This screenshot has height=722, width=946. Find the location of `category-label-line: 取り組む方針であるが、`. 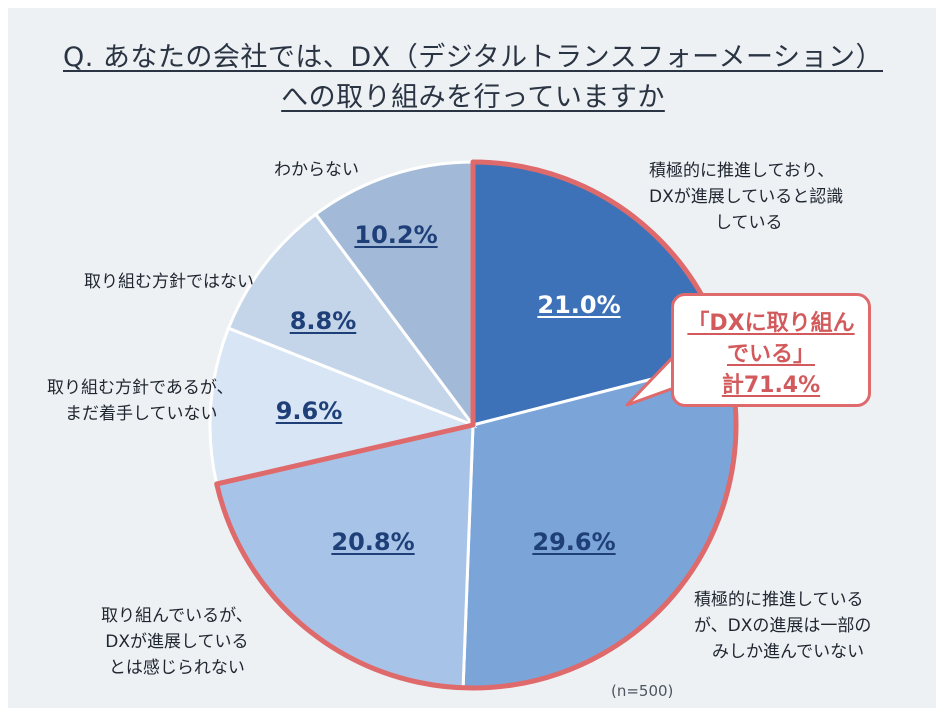

category-label-line: 取り組む方針であるが、 is located at coordinates (140, 388).